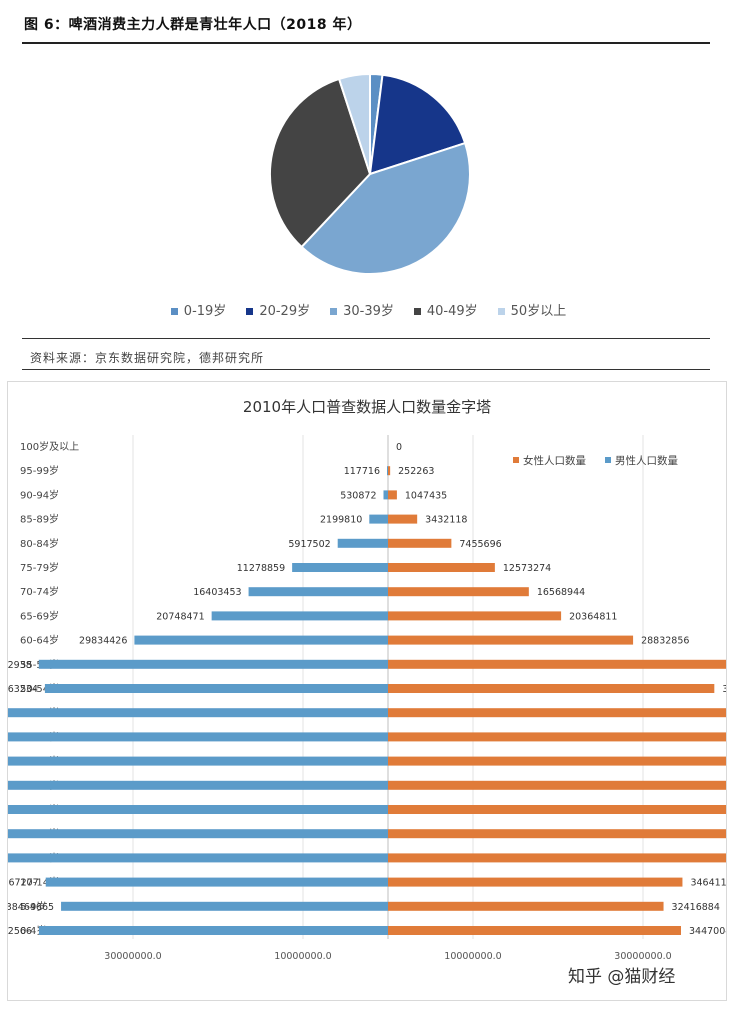 Image resolution: width=737 pixels, height=1011 pixels. Describe the element at coordinates (416, 471) in the screenshot. I see `female-data-label: 252263` at that location.